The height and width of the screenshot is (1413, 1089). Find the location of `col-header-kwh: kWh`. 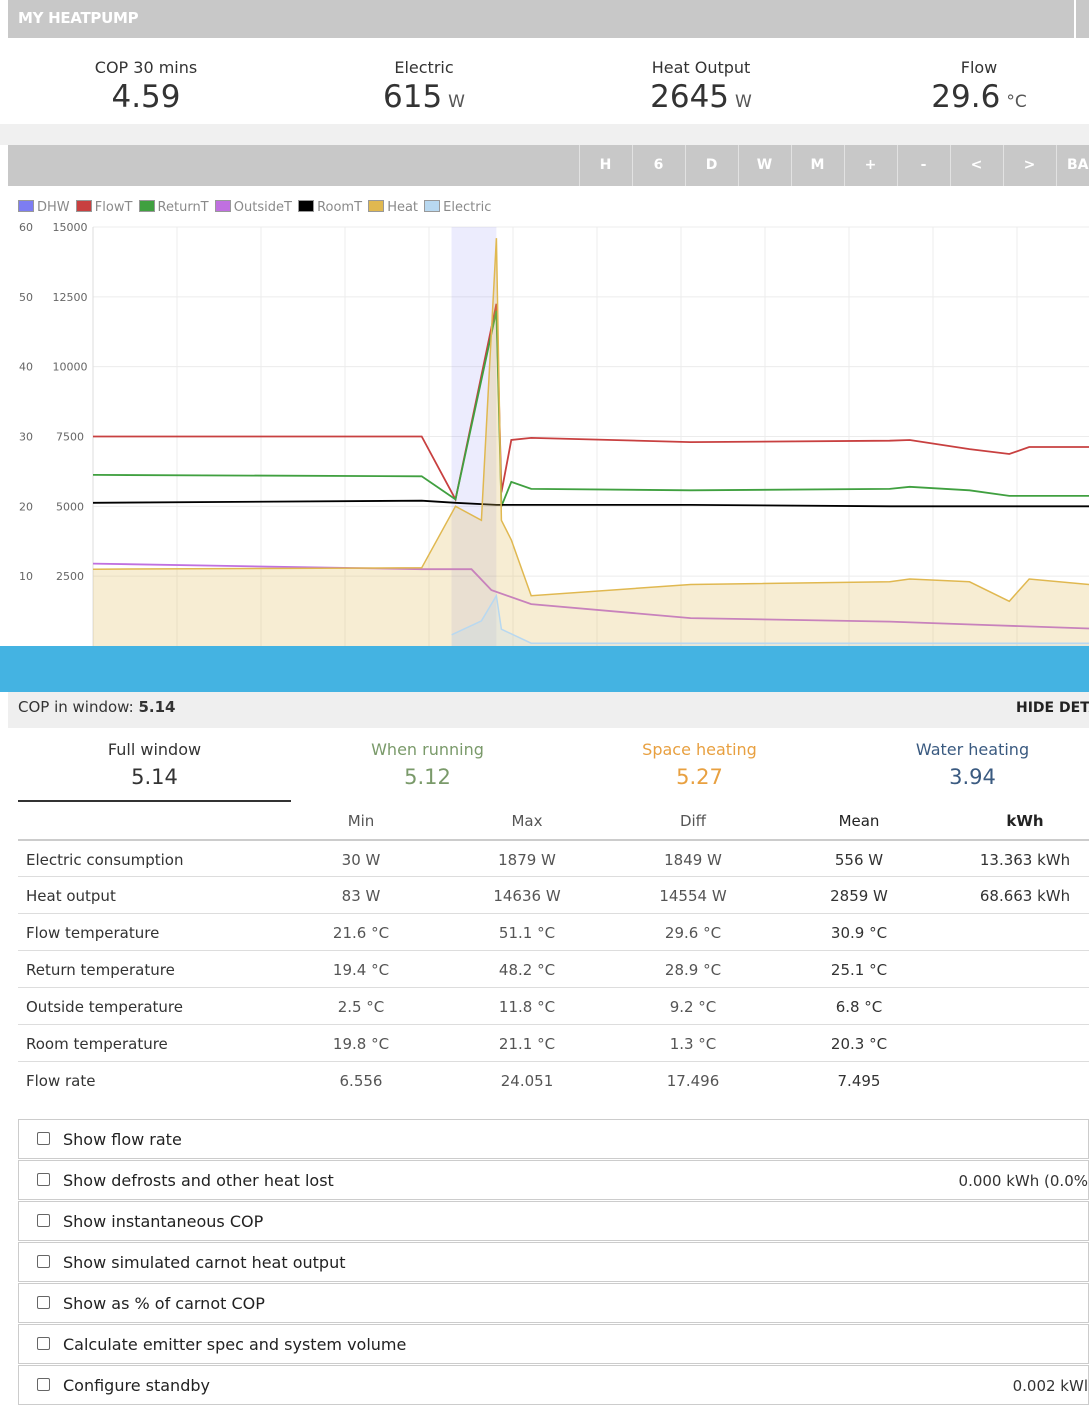

col-header-kwh: kWh is located at coordinates (1025, 821).